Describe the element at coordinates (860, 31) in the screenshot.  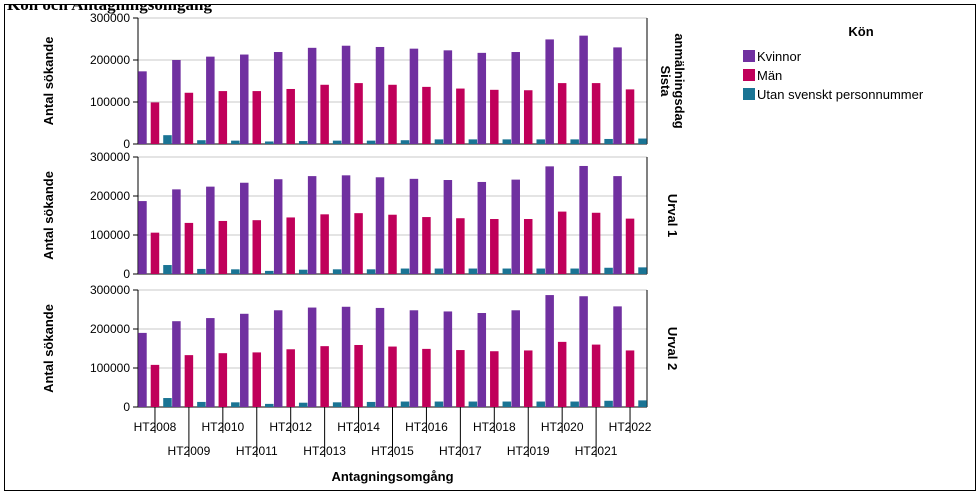
I see `legend-title: Kön` at that location.